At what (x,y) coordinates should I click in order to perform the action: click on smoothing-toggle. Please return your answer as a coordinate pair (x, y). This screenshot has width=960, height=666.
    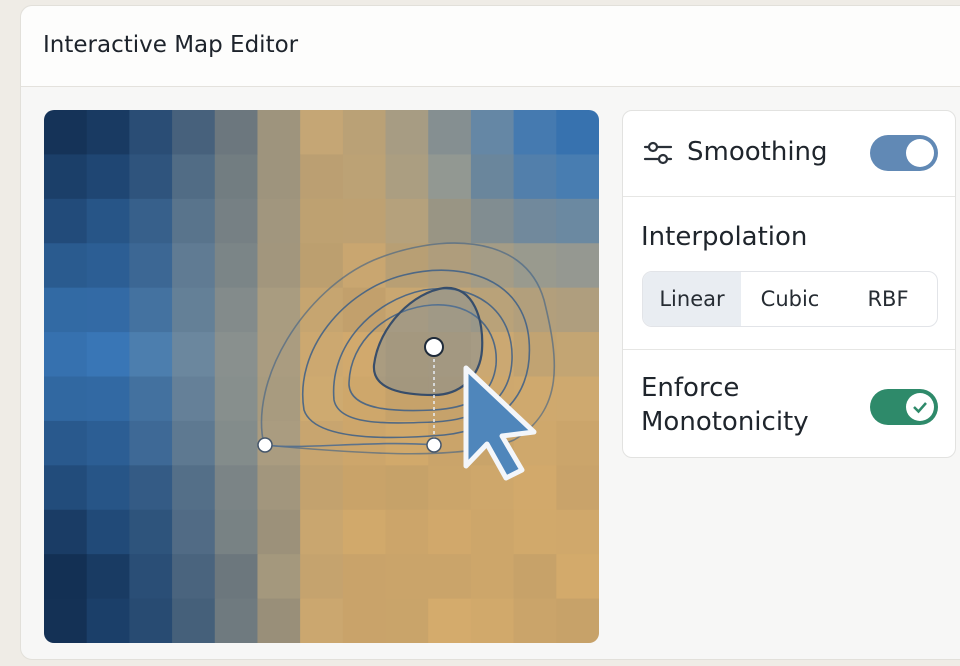
    Looking at the image, I should click on (904, 153).